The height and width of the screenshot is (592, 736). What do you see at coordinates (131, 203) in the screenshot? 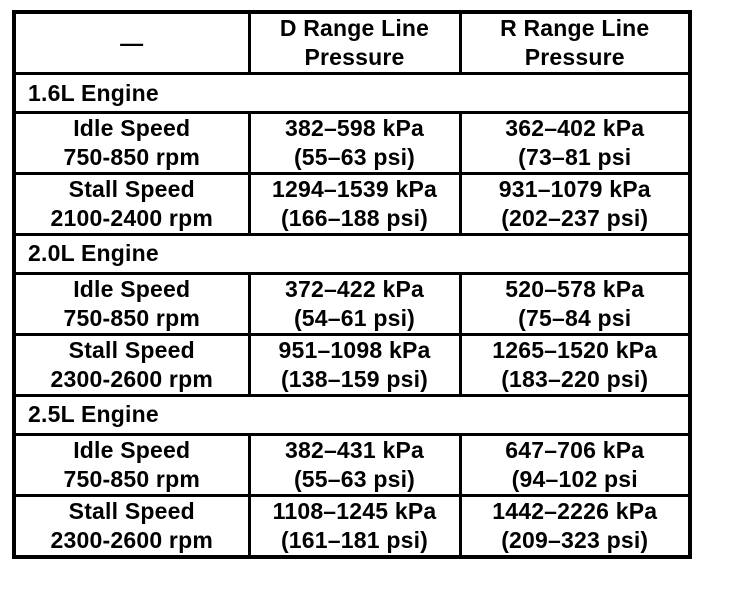
I see `row-label-stall-speed: Stall Speed 2100-2400 rpm` at bounding box center [131, 203].